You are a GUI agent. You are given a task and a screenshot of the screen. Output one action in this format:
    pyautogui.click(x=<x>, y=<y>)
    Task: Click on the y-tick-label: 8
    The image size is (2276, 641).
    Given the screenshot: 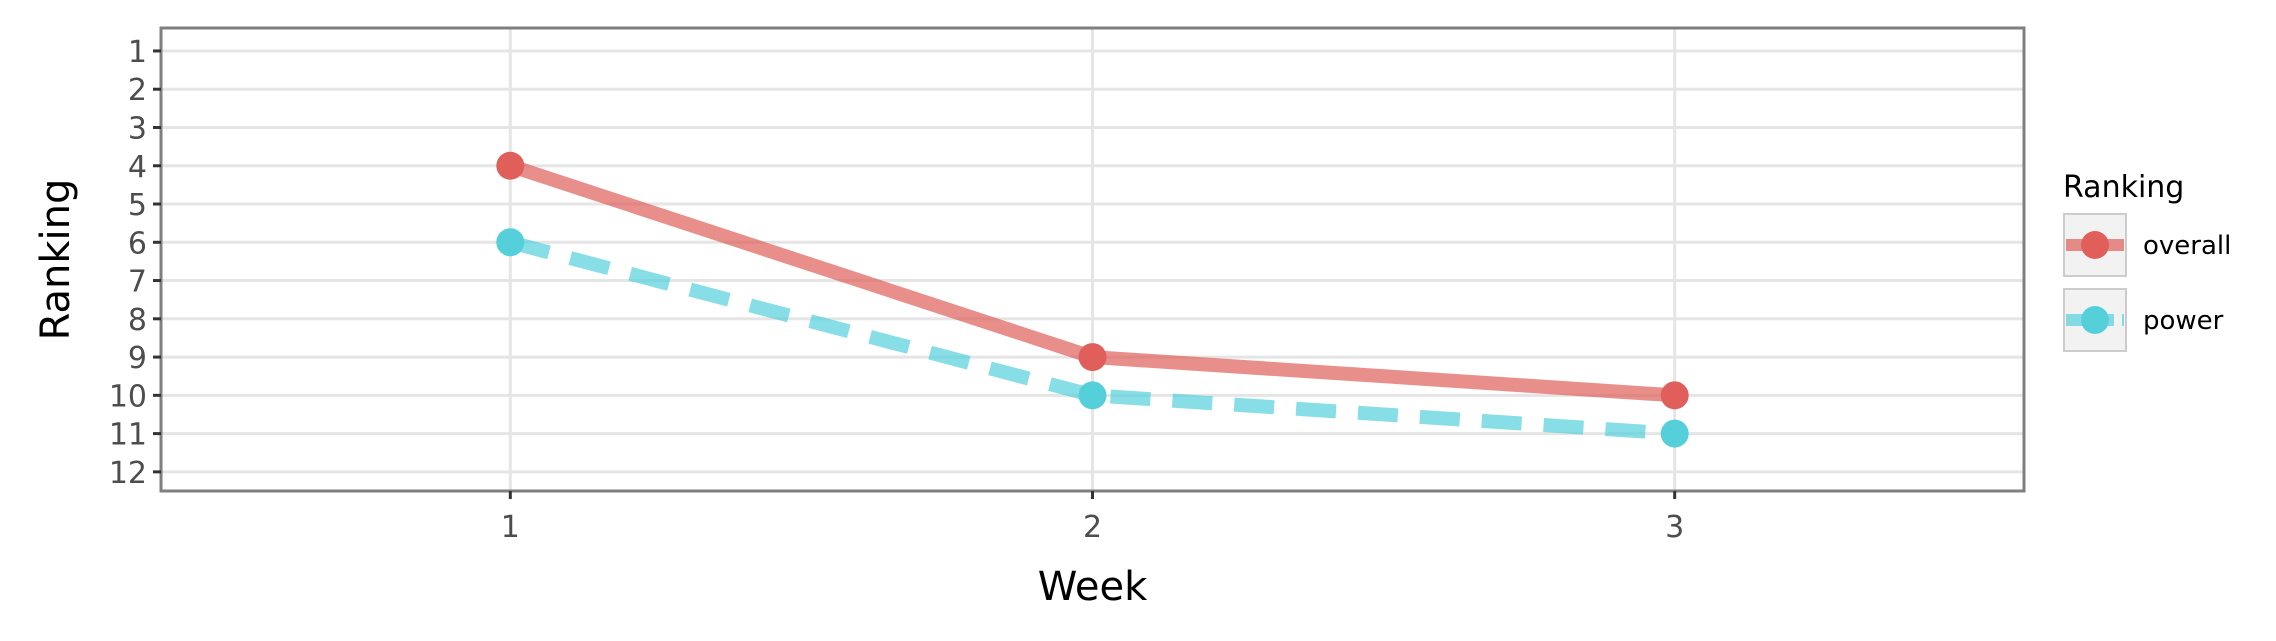 What is the action you would take?
    pyautogui.click(x=137, y=320)
    